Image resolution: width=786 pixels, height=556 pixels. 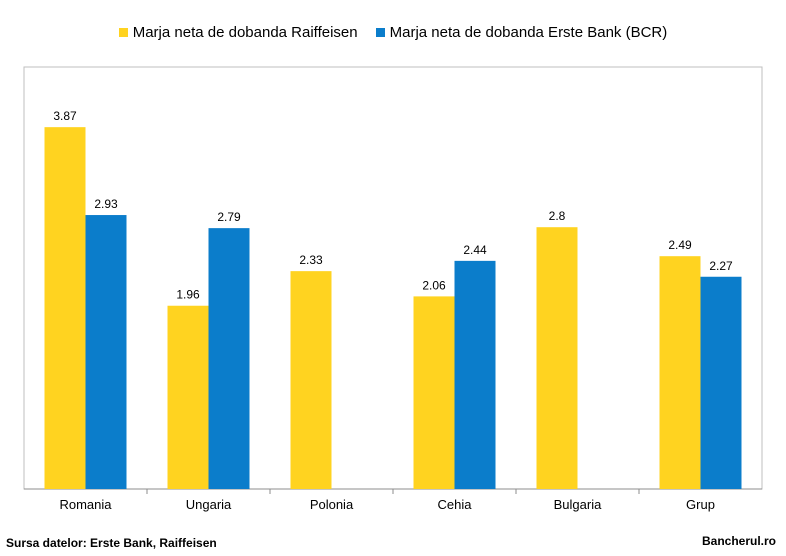 What do you see at coordinates (475, 250) in the screenshot?
I see `data-label: 2.44` at bounding box center [475, 250].